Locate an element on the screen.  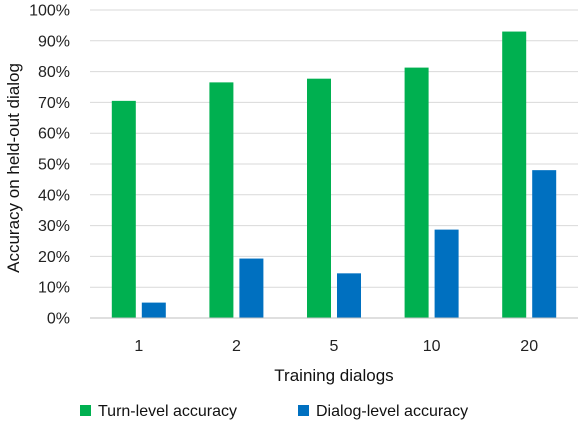
y-tick-label: 60% is located at coordinates (54, 134).